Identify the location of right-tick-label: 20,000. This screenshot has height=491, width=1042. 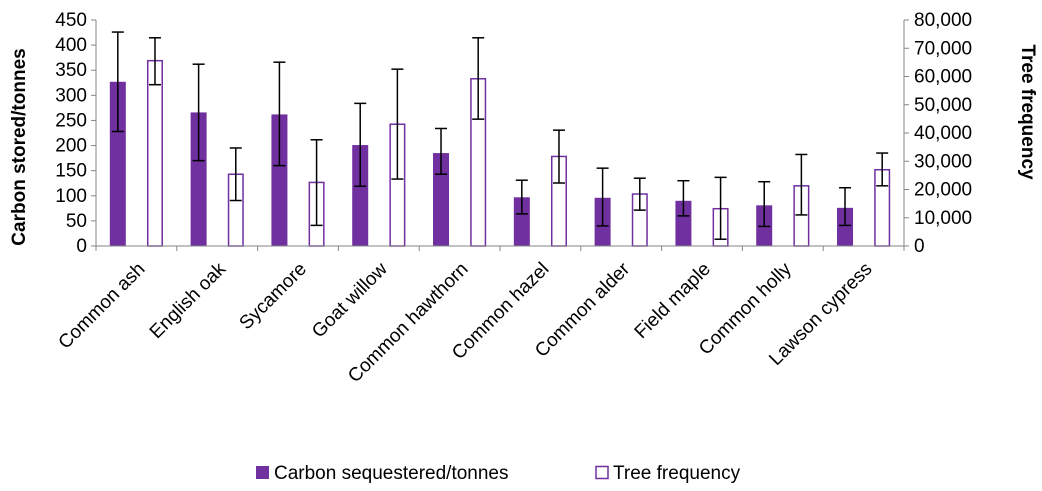
(943, 190).